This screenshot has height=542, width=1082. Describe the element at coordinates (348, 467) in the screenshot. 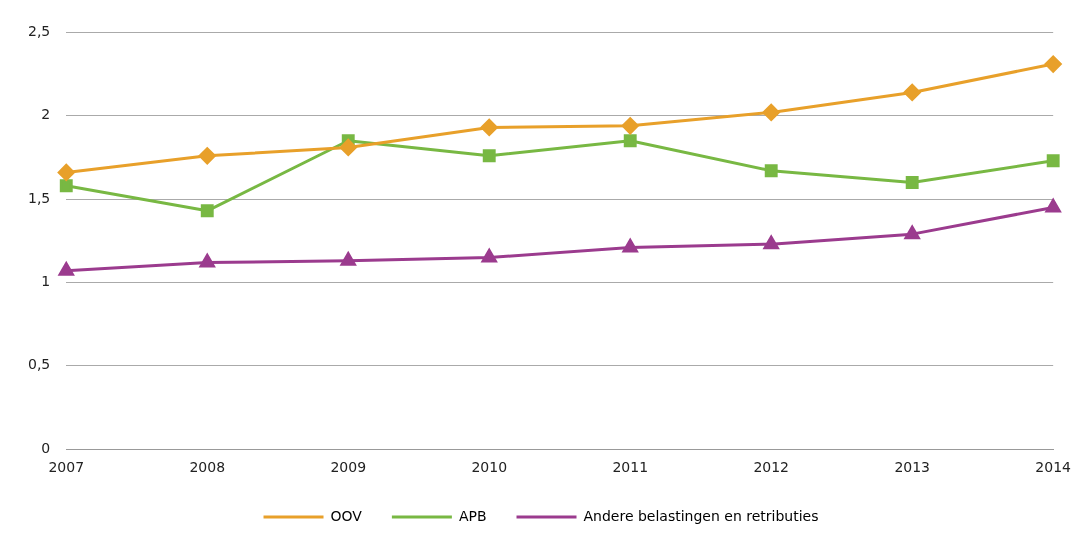

I see `x-tick-label: 2009` at that location.